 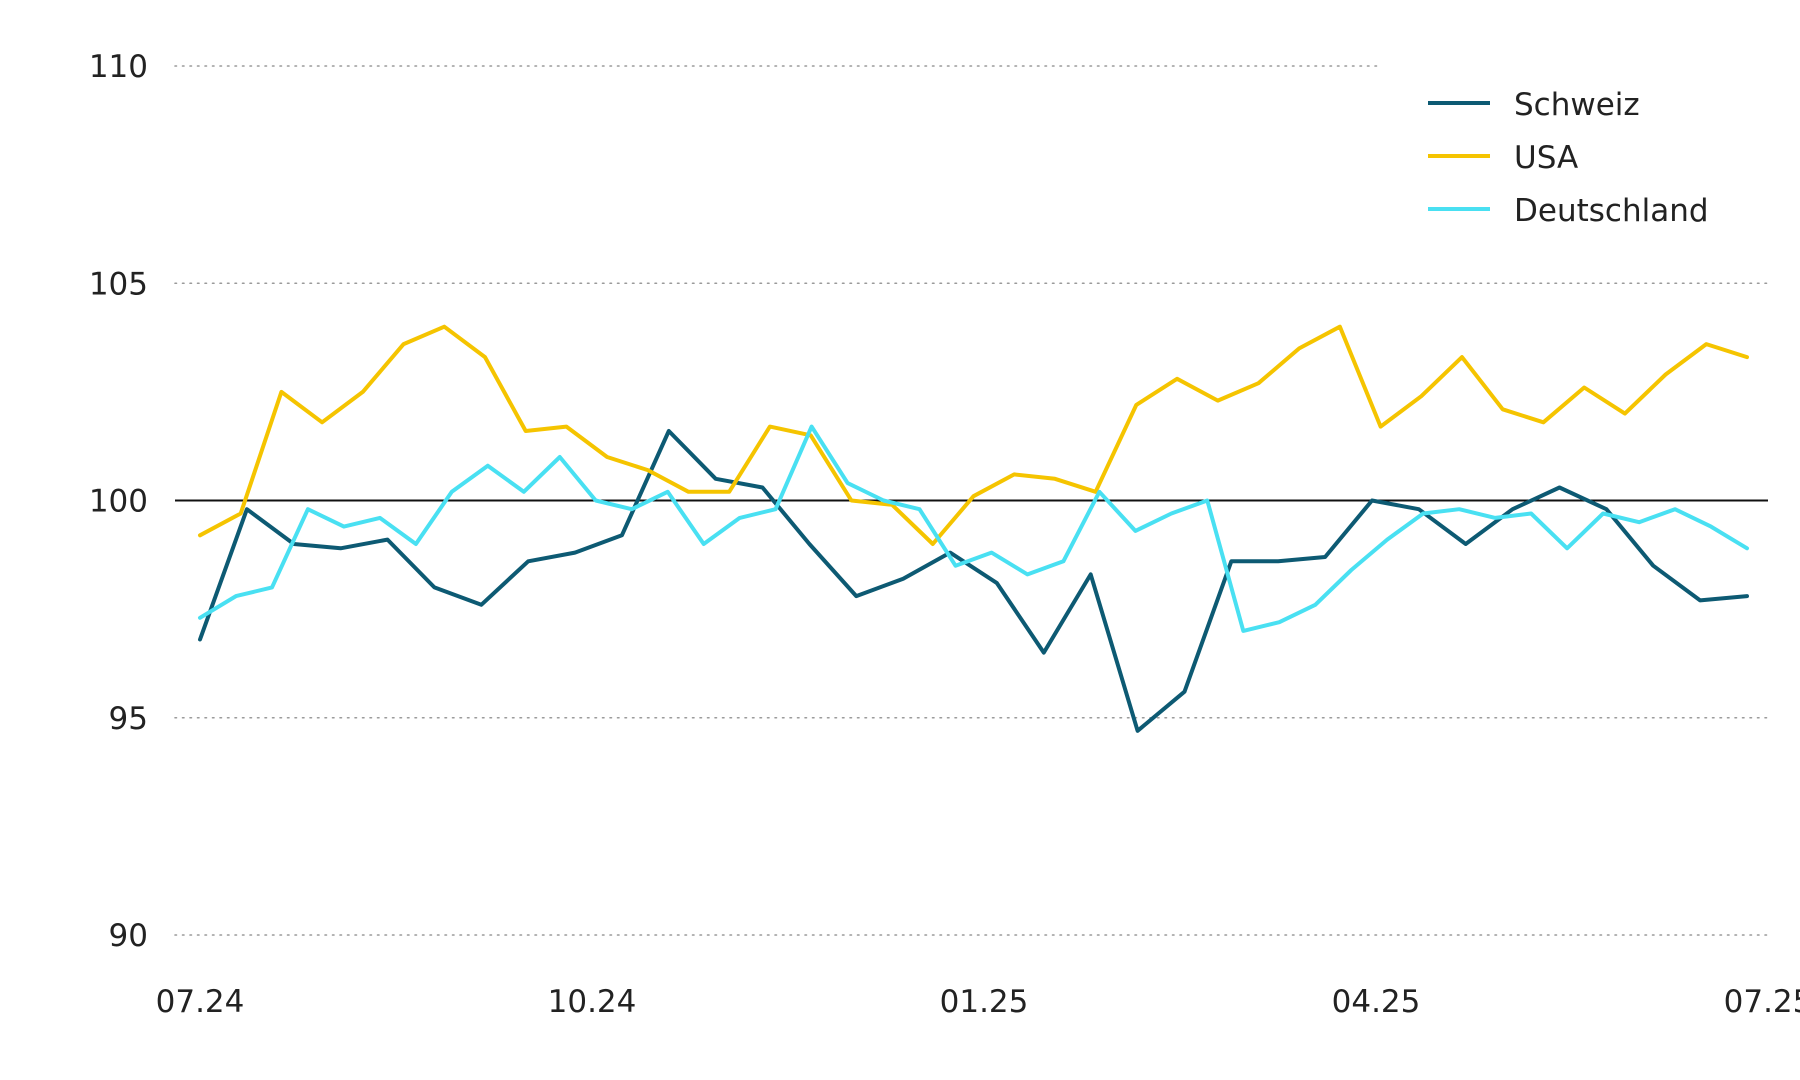 I want to click on y-tick-label: 95, so click(x=128, y=719).